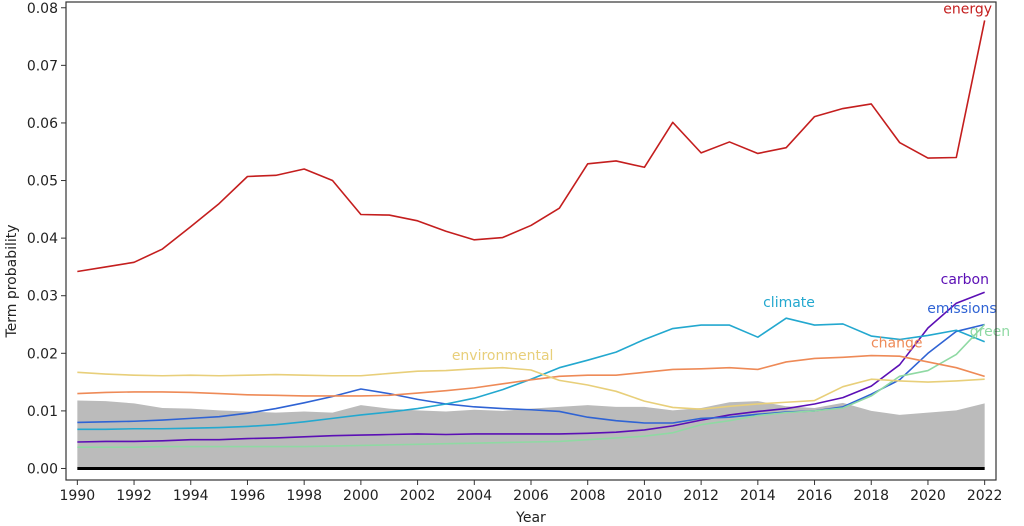  What do you see at coordinates (503, 356) in the screenshot?
I see `series-label-environmental: environmental` at bounding box center [503, 356].